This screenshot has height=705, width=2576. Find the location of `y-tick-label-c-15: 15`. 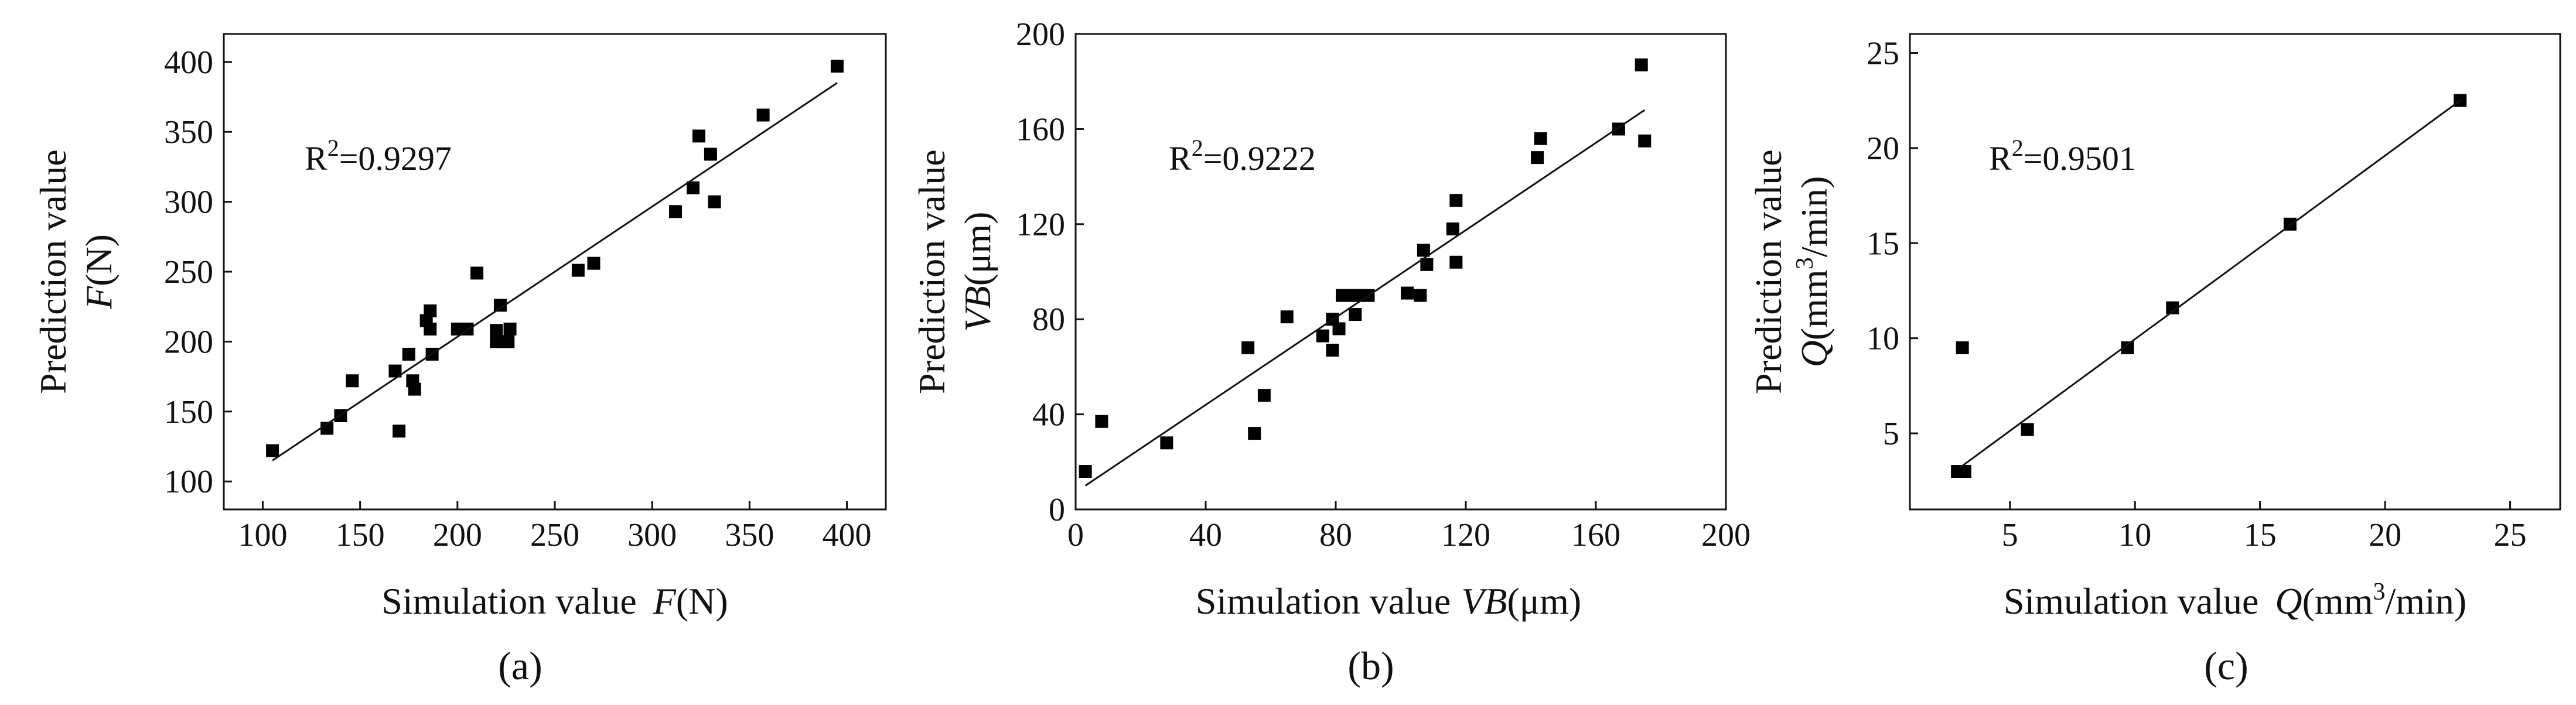

y-tick-label-c-15: 15 is located at coordinates (1883, 243).